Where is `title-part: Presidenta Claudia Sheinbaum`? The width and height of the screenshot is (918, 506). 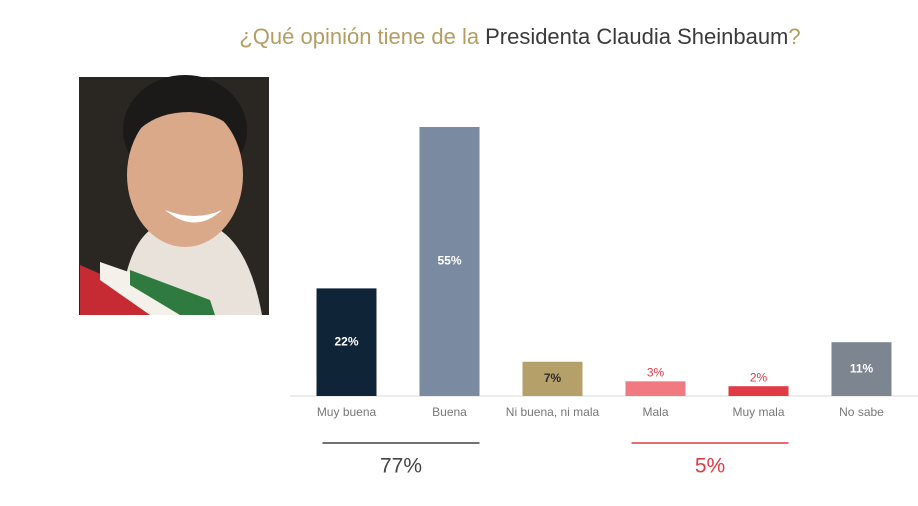
title-part: Presidenta Claudia Sheinbaum is located at coordinates (636, 36).